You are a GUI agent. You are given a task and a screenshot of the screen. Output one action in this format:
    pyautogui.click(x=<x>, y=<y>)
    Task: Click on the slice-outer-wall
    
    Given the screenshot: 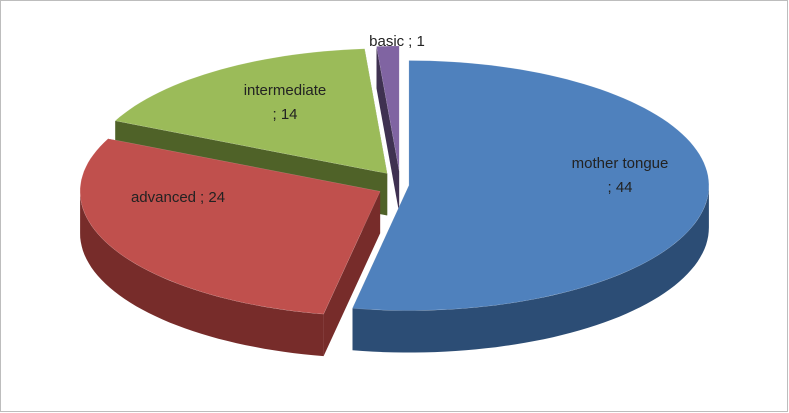 What is the action you would take?
    pyautogui.click(x=202, y=274)
    